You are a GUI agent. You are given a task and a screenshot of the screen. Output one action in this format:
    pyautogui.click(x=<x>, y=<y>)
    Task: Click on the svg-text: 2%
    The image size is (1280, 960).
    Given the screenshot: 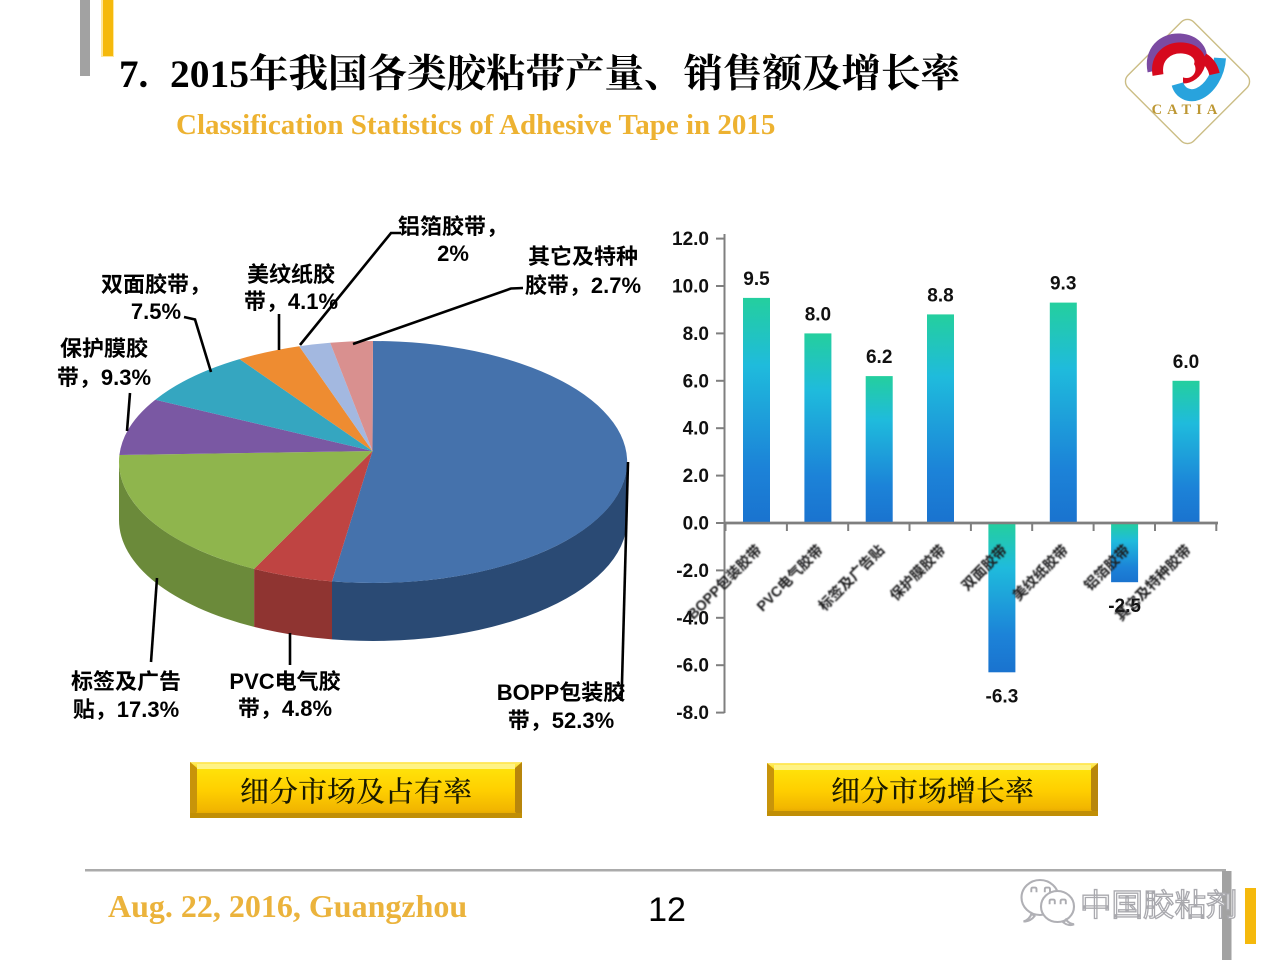 What is the action you would take?
    pyautogui.click(x=453, y=253)
    